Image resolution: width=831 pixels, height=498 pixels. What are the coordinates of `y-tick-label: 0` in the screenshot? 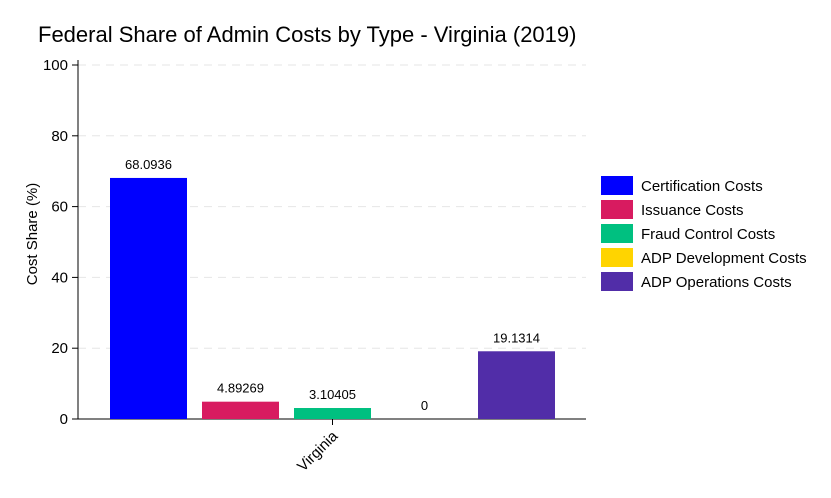 It's located at (64, 419).